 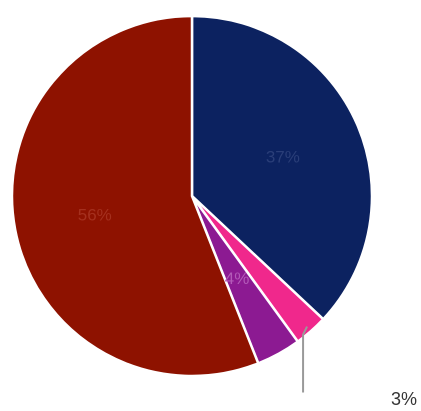 I want to click on leader-line, so click(x=305, y=359).